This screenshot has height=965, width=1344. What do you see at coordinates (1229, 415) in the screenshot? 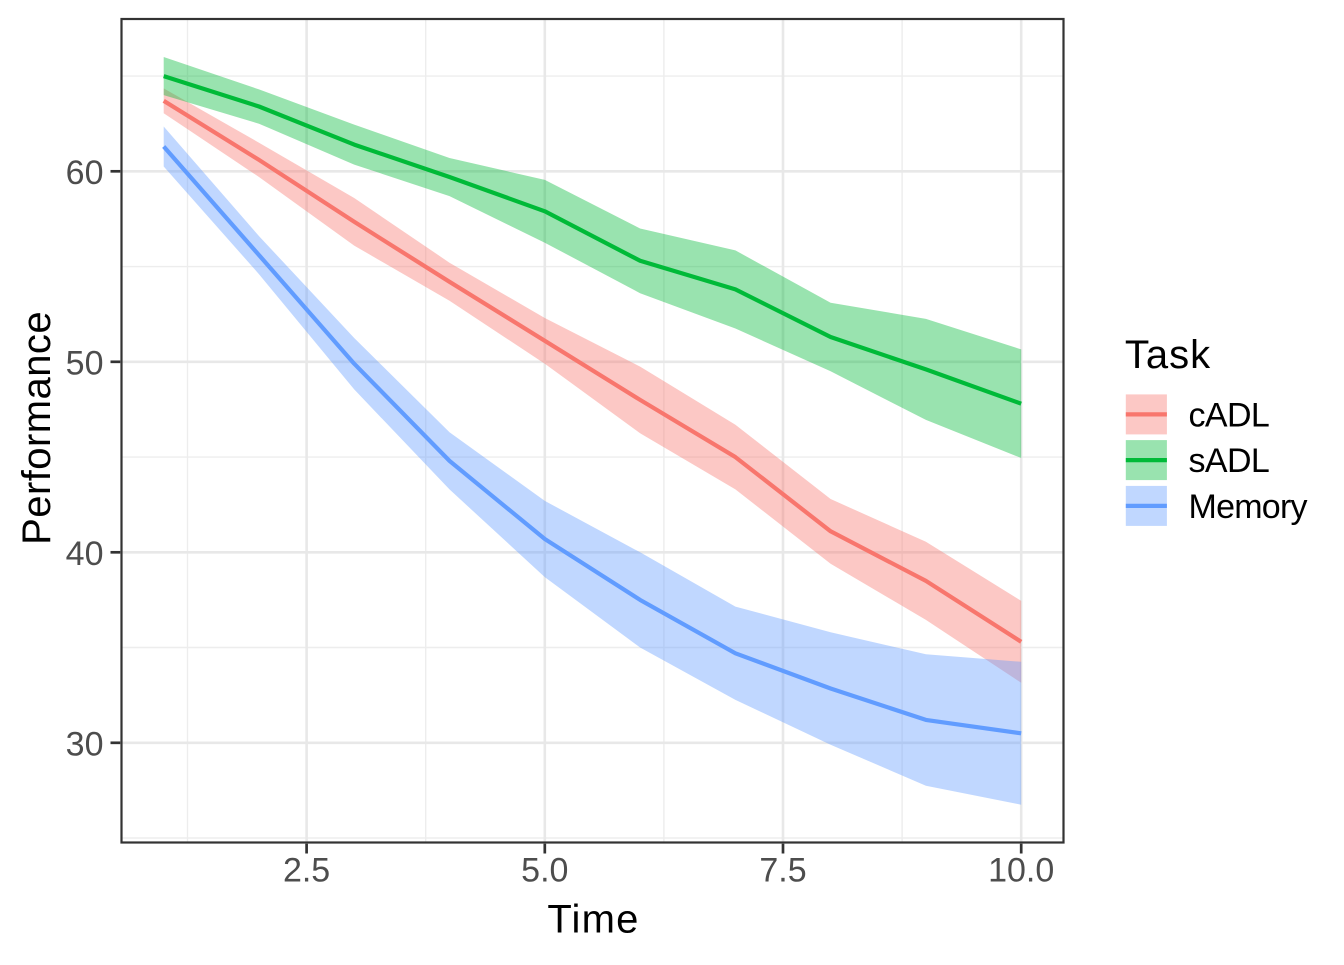
I see `svg-text: cADL` at bounding box center [1229, 415].